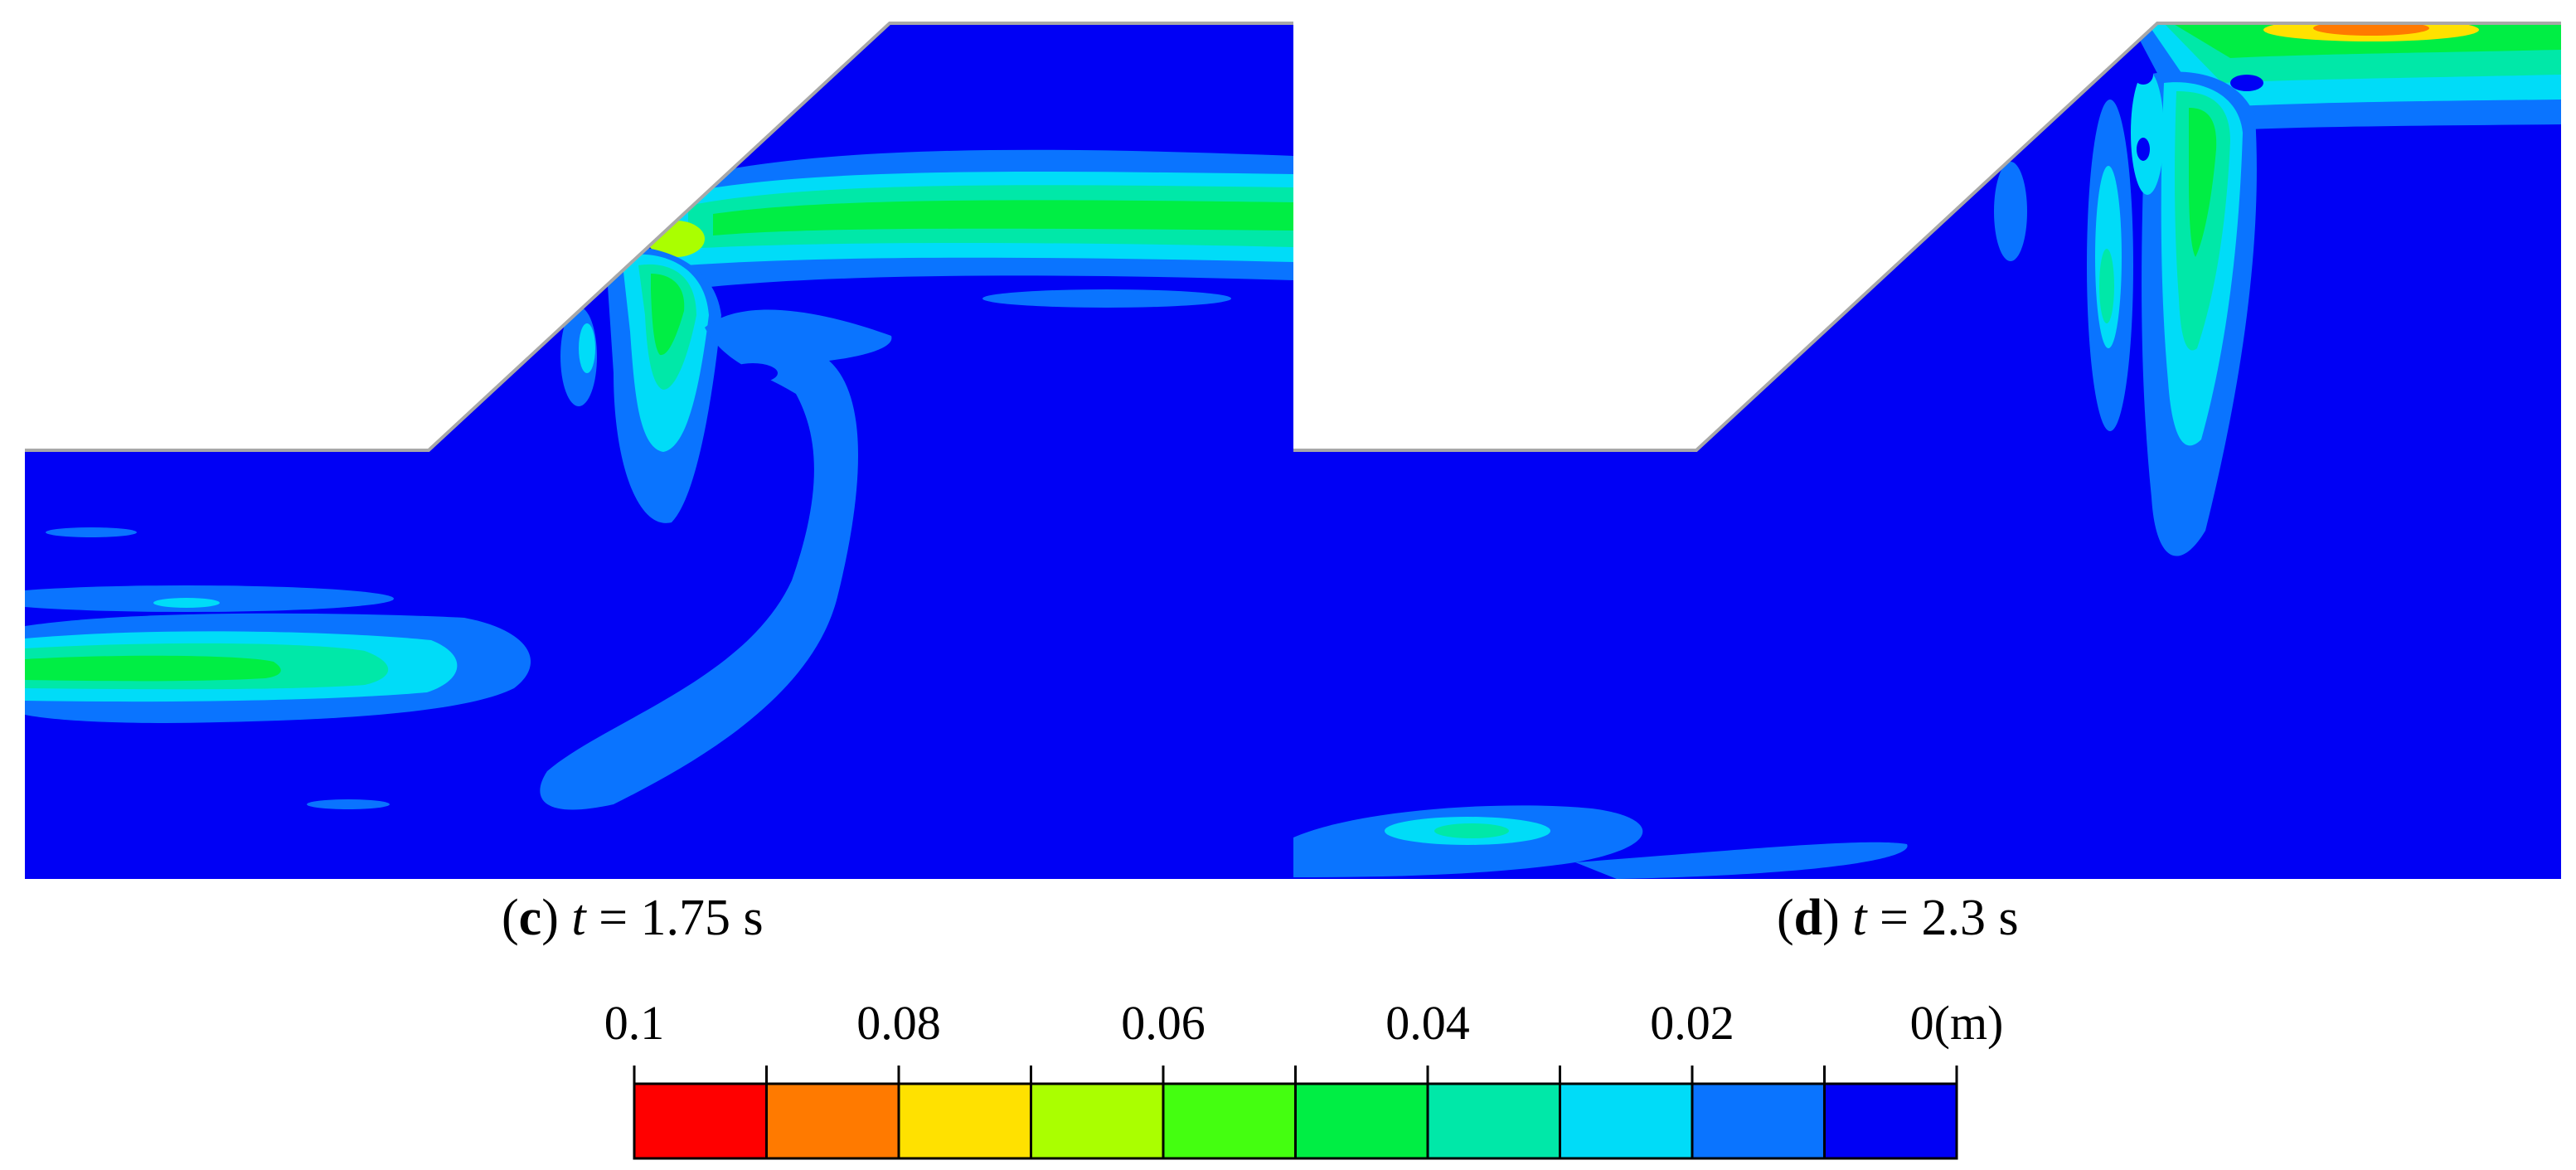 The image size is (2576, 1170). I want to click on caption-d-time-value: 2.3 s, so click(1970, 918).